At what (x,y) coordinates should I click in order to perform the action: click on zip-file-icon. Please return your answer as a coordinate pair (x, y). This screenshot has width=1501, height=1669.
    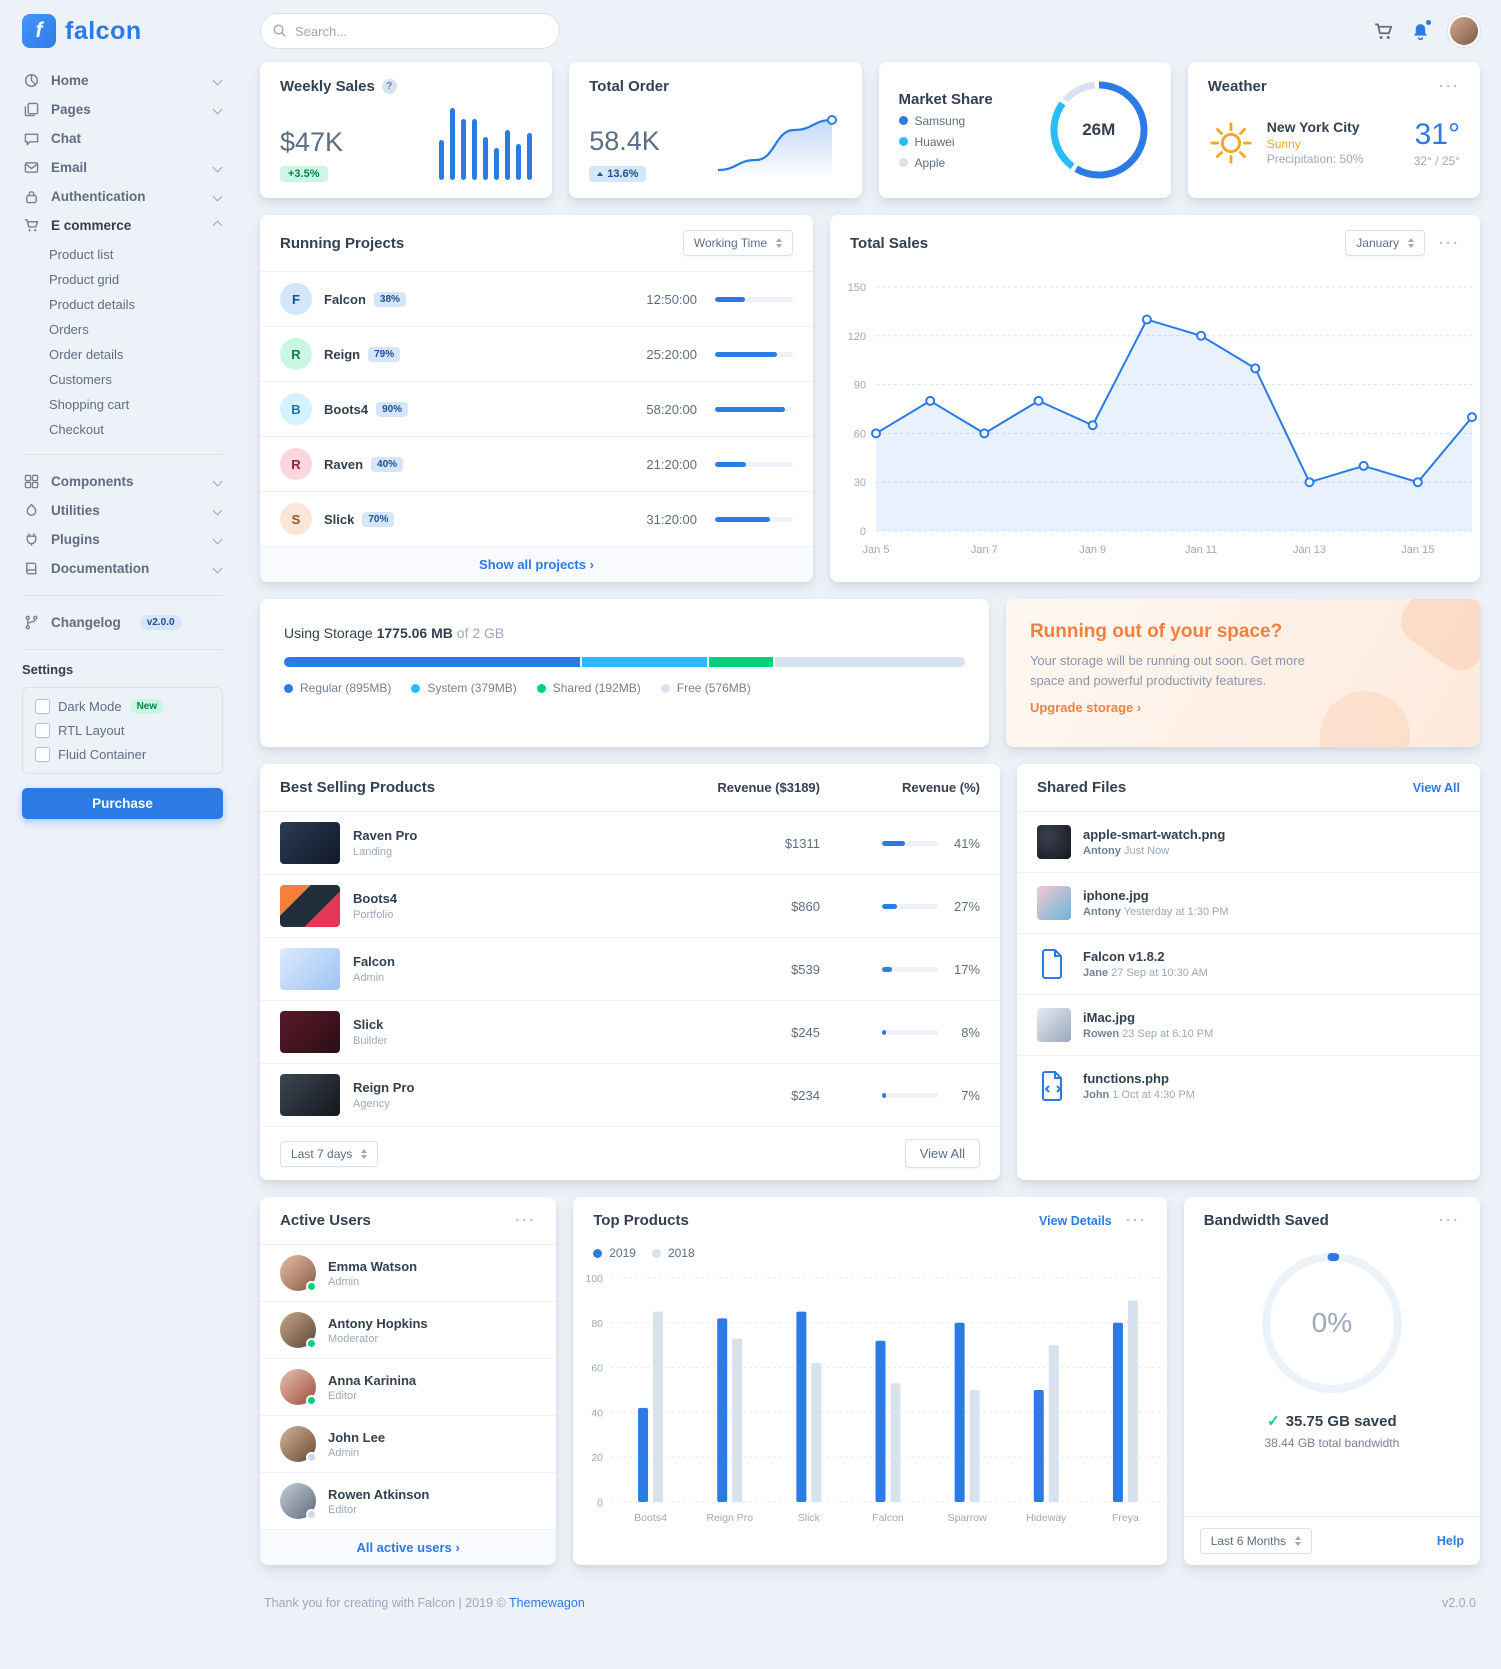
    Looking at the image, I should click on (1054, 964).